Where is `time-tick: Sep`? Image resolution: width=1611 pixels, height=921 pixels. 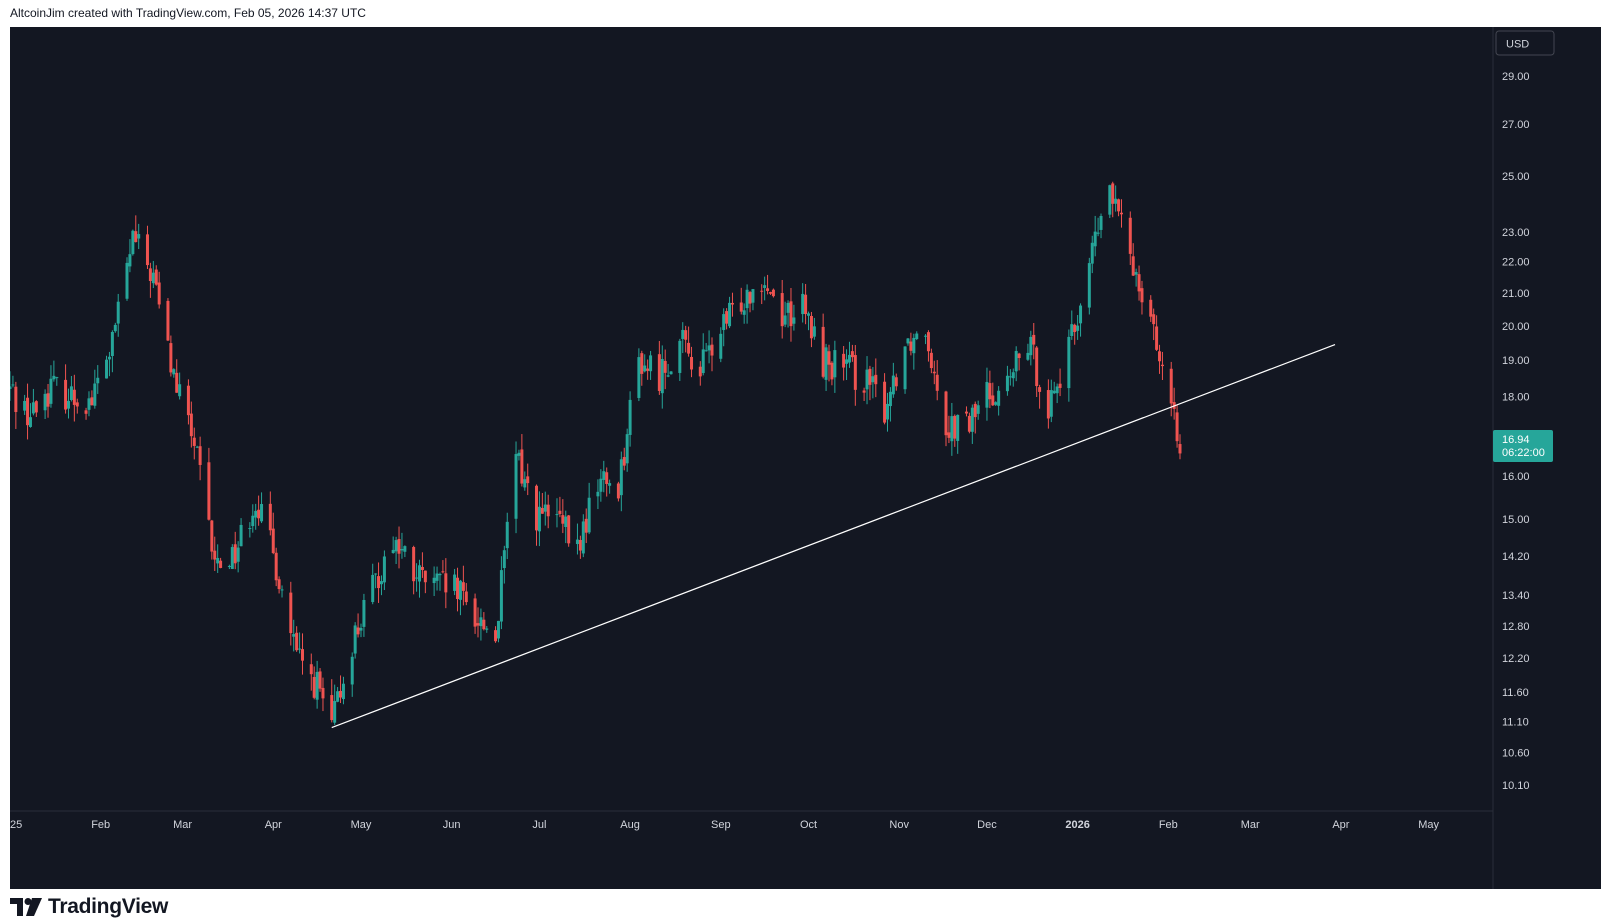 time-tick: Sep is located at coordinates (721, 825).